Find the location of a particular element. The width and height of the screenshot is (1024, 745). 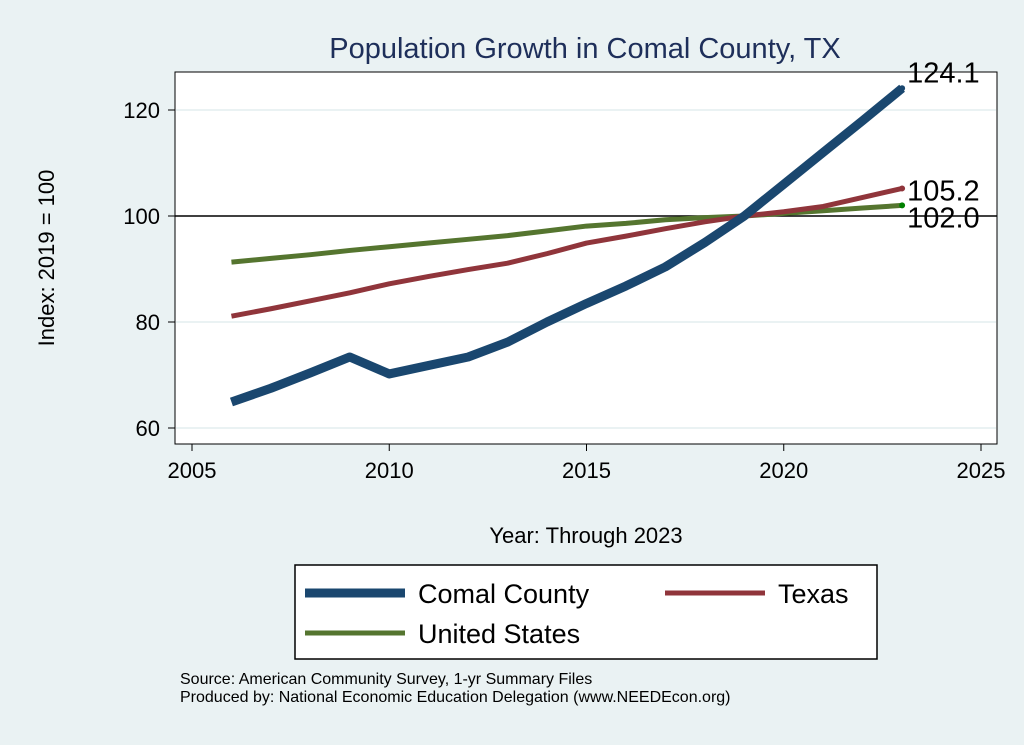

end-label: 102.0 is located at coordinates (943, 218).